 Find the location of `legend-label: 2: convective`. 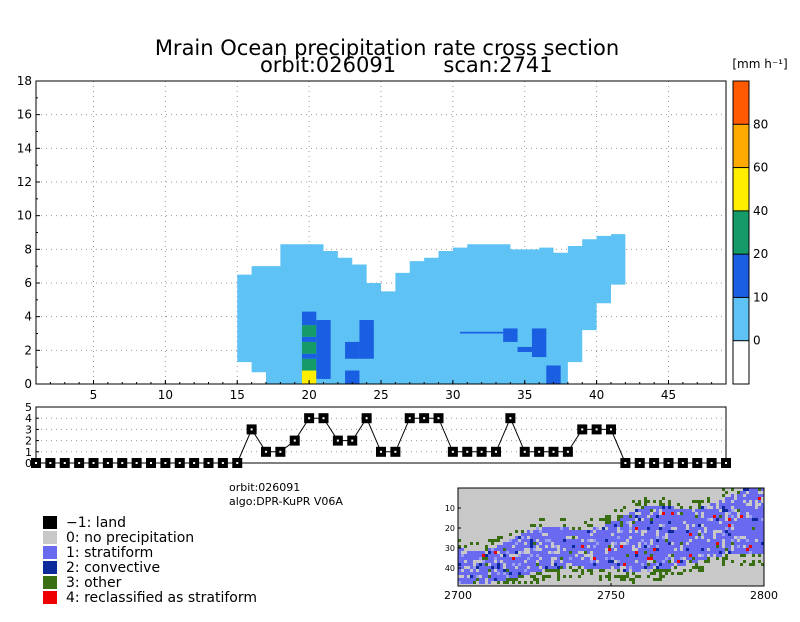

legend-label: 2: convective is located at coordinates (113, 568).